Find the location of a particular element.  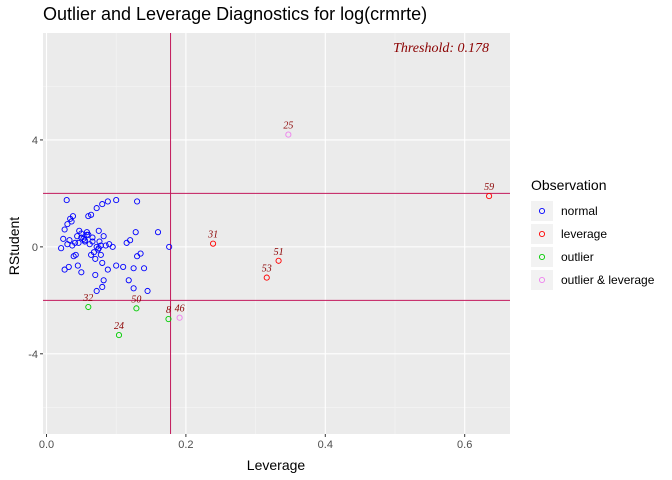

y-tick-label: 4 is located at coordinates (35, 141).